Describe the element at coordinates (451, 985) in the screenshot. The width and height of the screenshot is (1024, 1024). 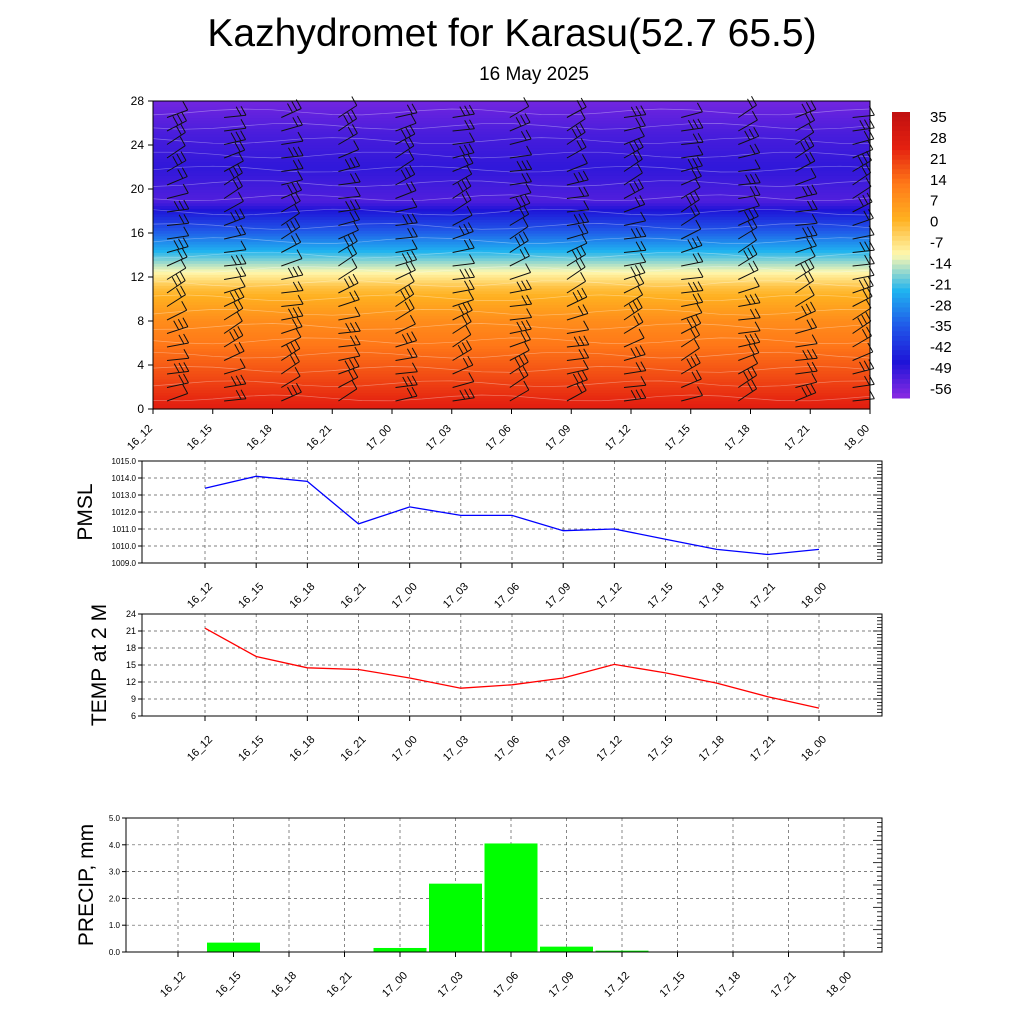
I see `x-tick-label: 17_03` at that location.